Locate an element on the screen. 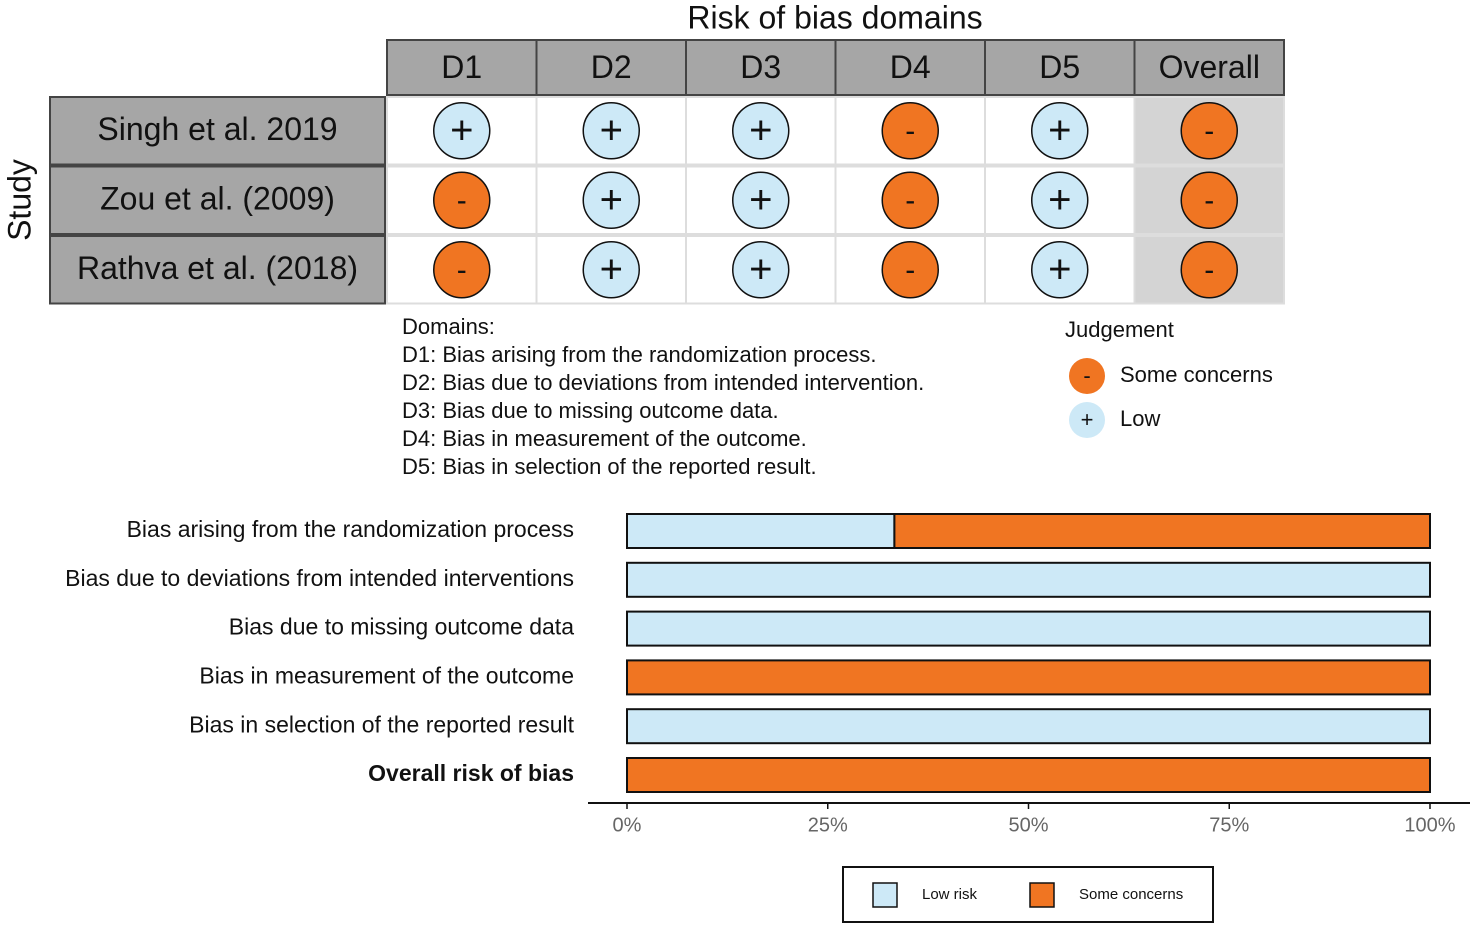 Image resolution: width=1481 pixels, height=929 pixels. legend-symbol: + is located at coordinates (1087, 419).